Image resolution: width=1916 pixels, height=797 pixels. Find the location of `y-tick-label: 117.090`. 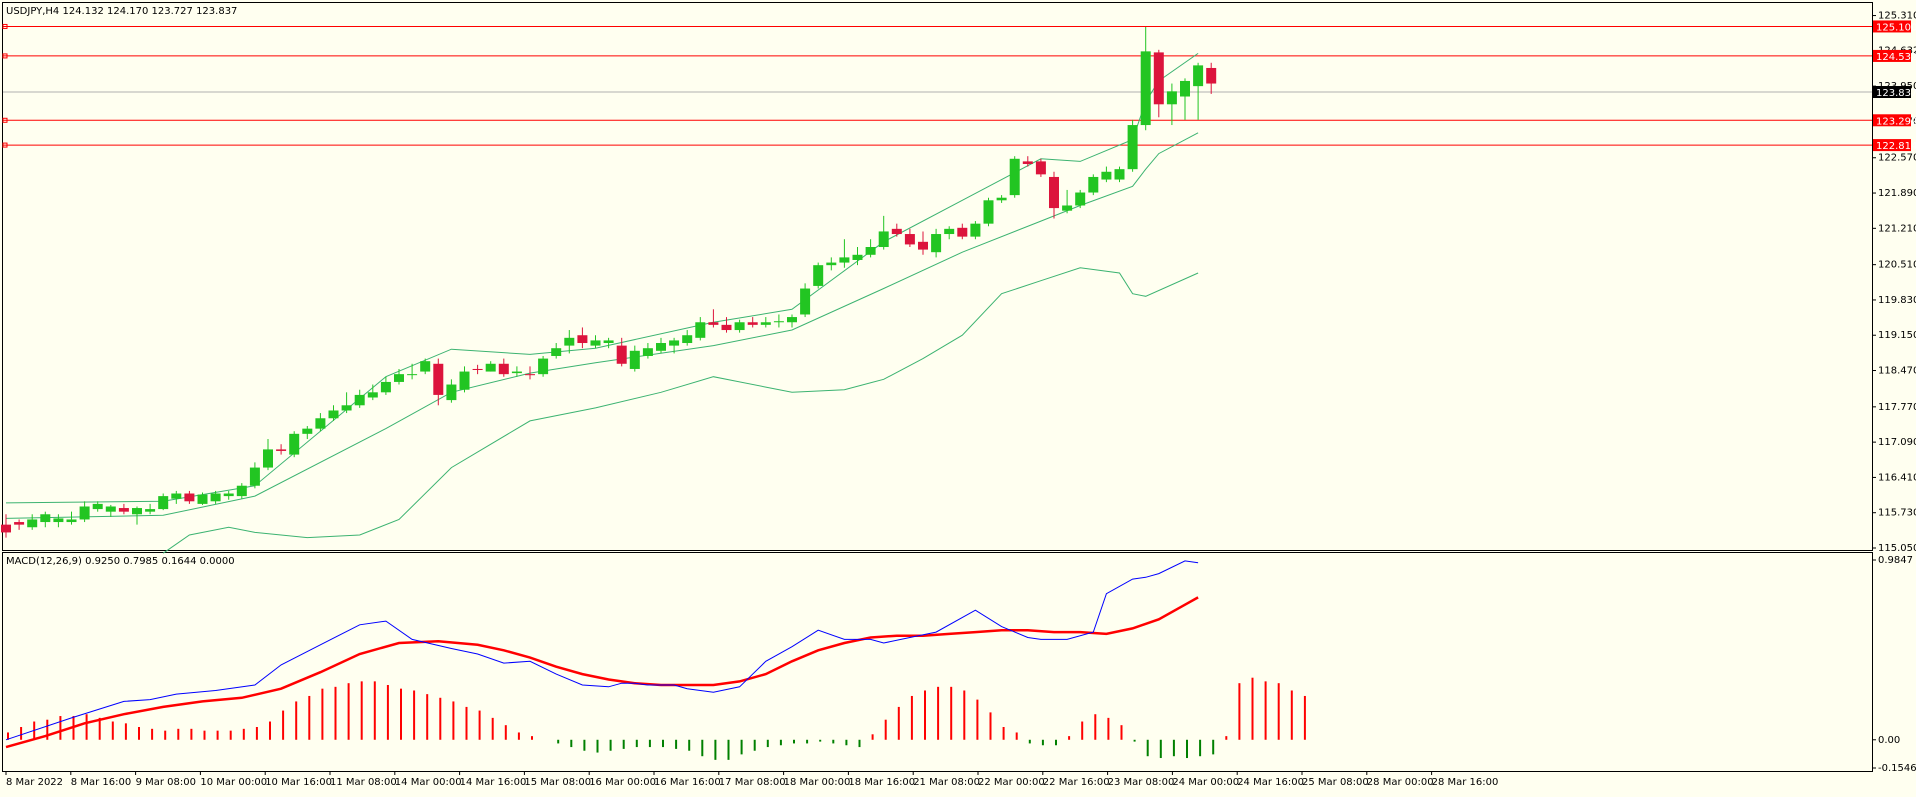

y-tick-label: 117.090 is located at coordinates (1897, 442).